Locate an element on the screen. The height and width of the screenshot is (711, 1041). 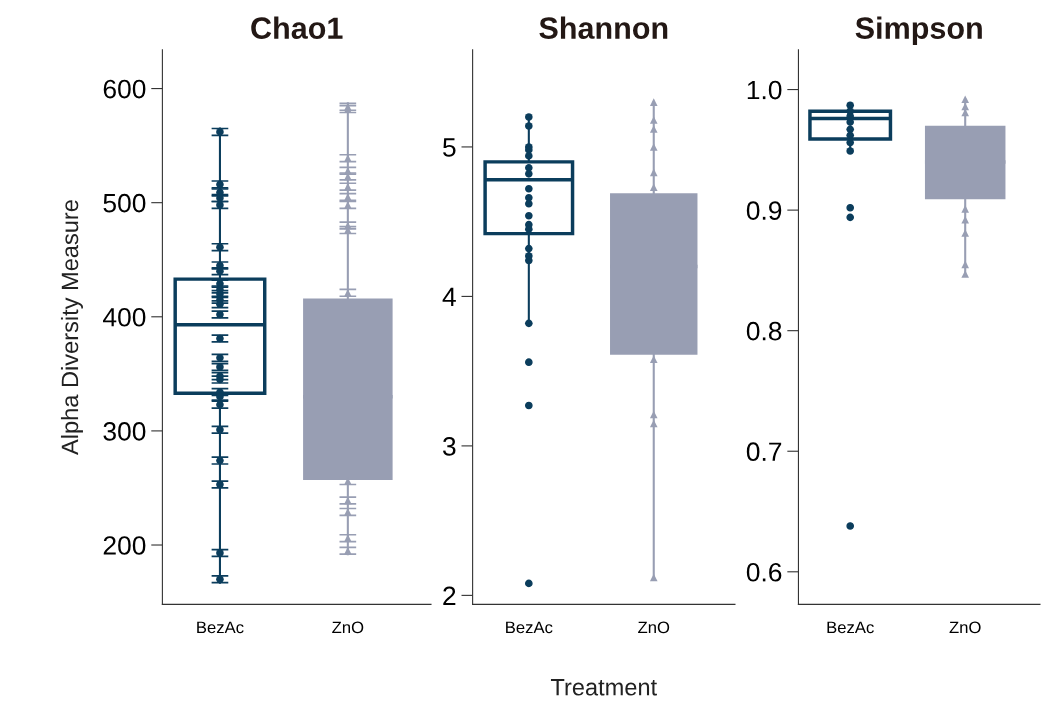
y-tick-label: 5 is located at coordinates (449, 147).